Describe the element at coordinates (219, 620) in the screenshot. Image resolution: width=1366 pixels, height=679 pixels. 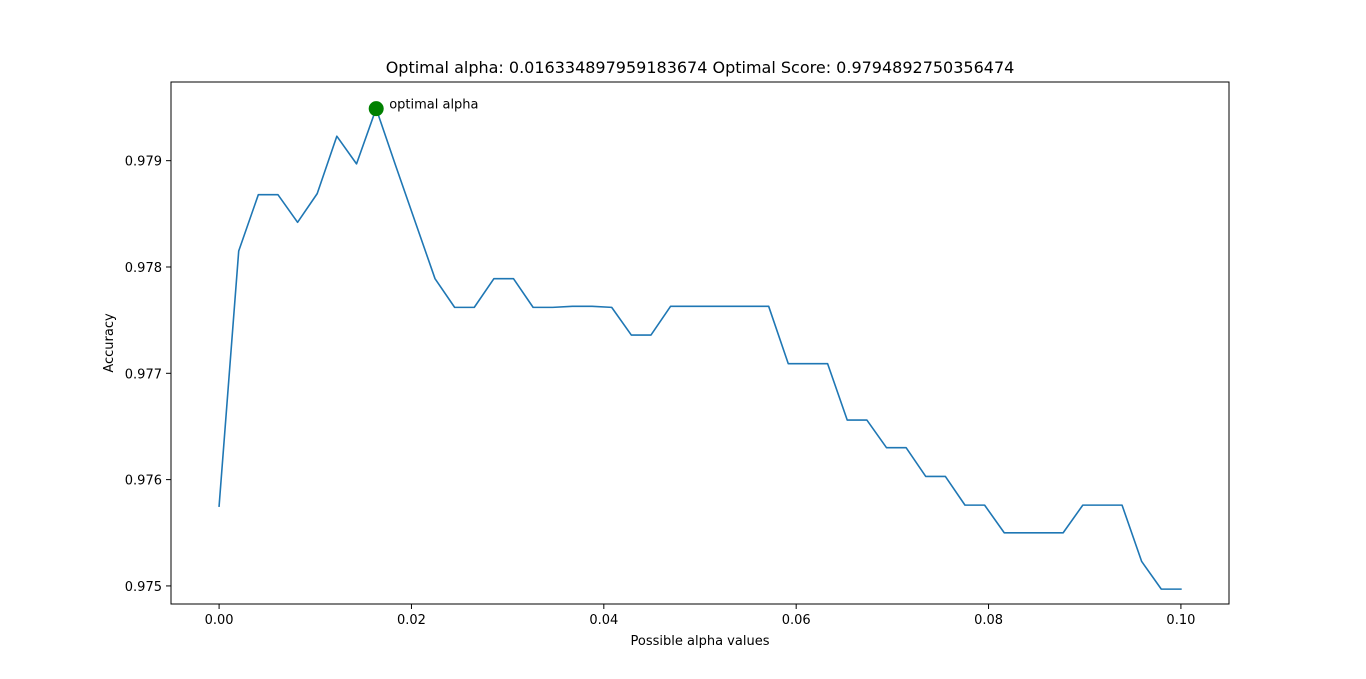
I see `x-tick-label: 0.00` at that location.